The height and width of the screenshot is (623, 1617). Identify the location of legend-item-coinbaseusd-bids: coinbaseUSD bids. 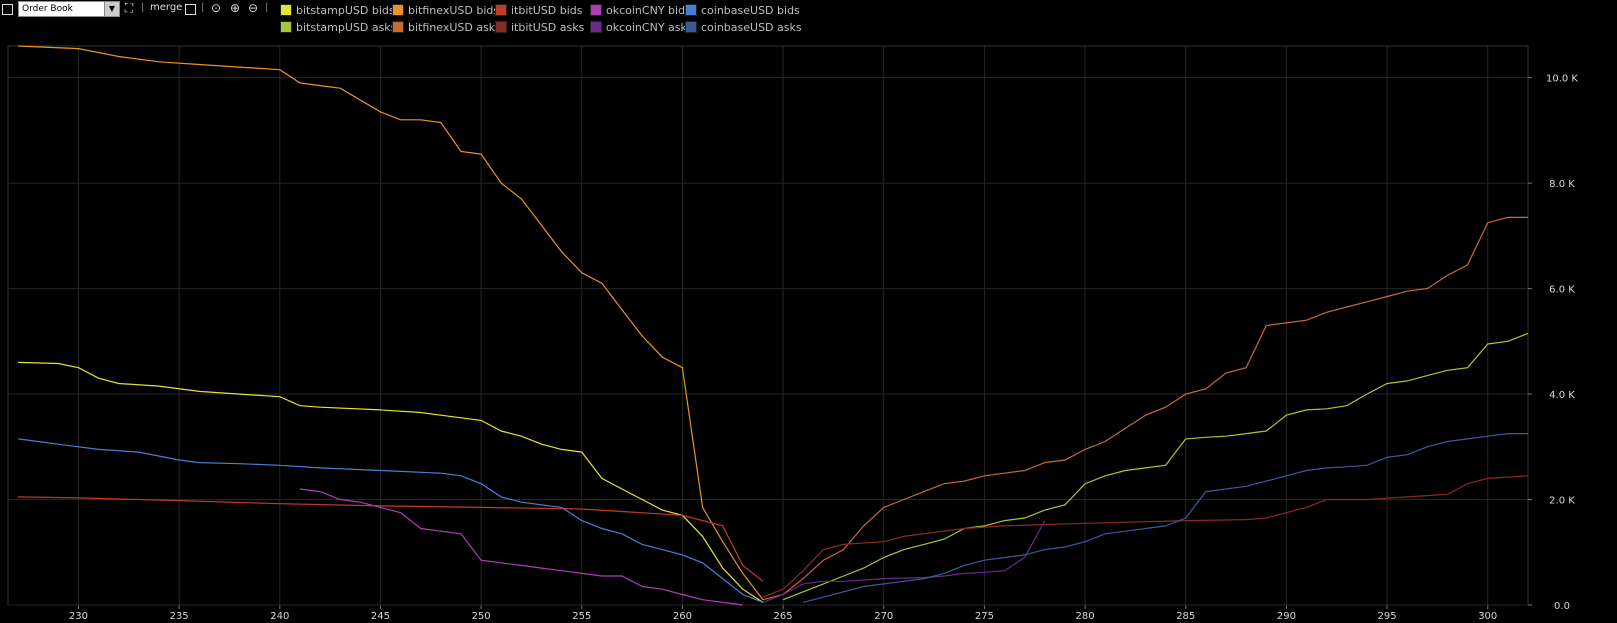
(742, 10).